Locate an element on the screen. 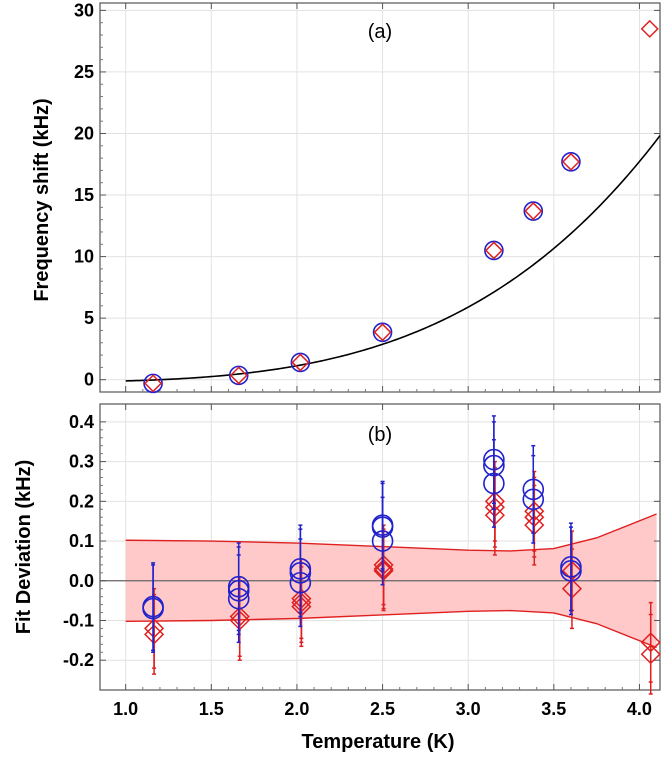  panel-b-y-tick-label: 0.3 is located at coordinates (81, 462).